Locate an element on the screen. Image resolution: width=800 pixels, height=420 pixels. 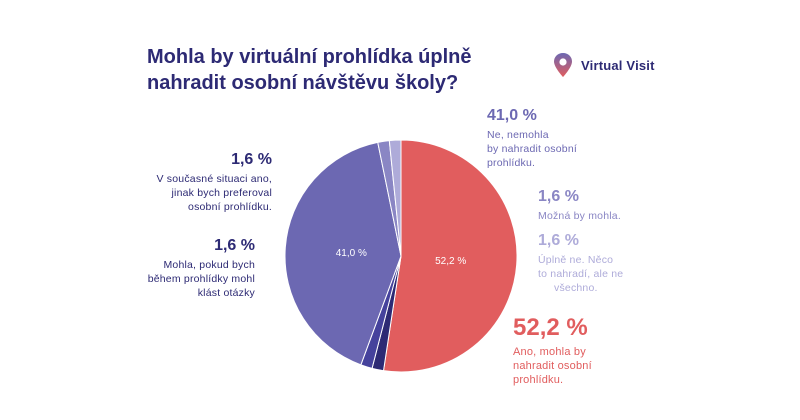
callout-desc: Možná by mohla. is located at coordinates (579, 216).